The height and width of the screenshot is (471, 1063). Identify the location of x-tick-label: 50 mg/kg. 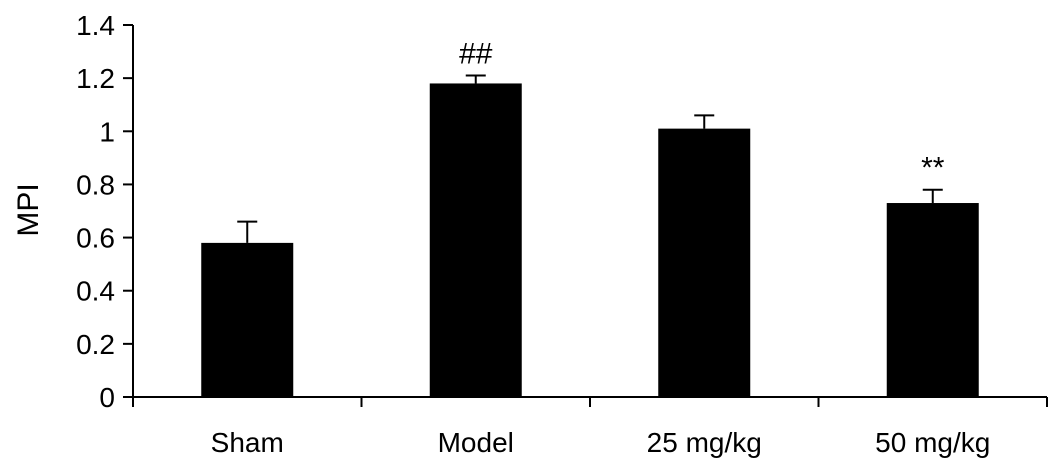
(932, 442).